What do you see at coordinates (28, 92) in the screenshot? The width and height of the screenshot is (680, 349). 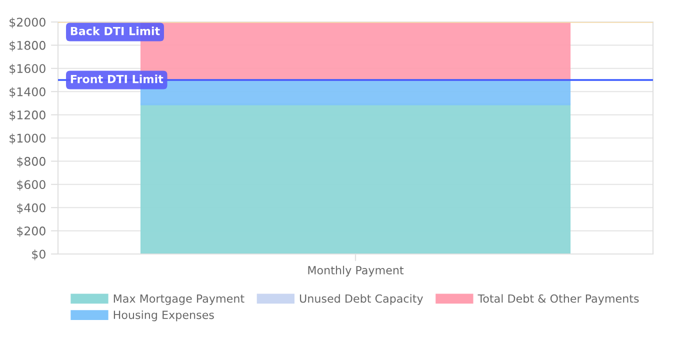 I see `y-tick-label: $1400` at bounding box center [28, 92].